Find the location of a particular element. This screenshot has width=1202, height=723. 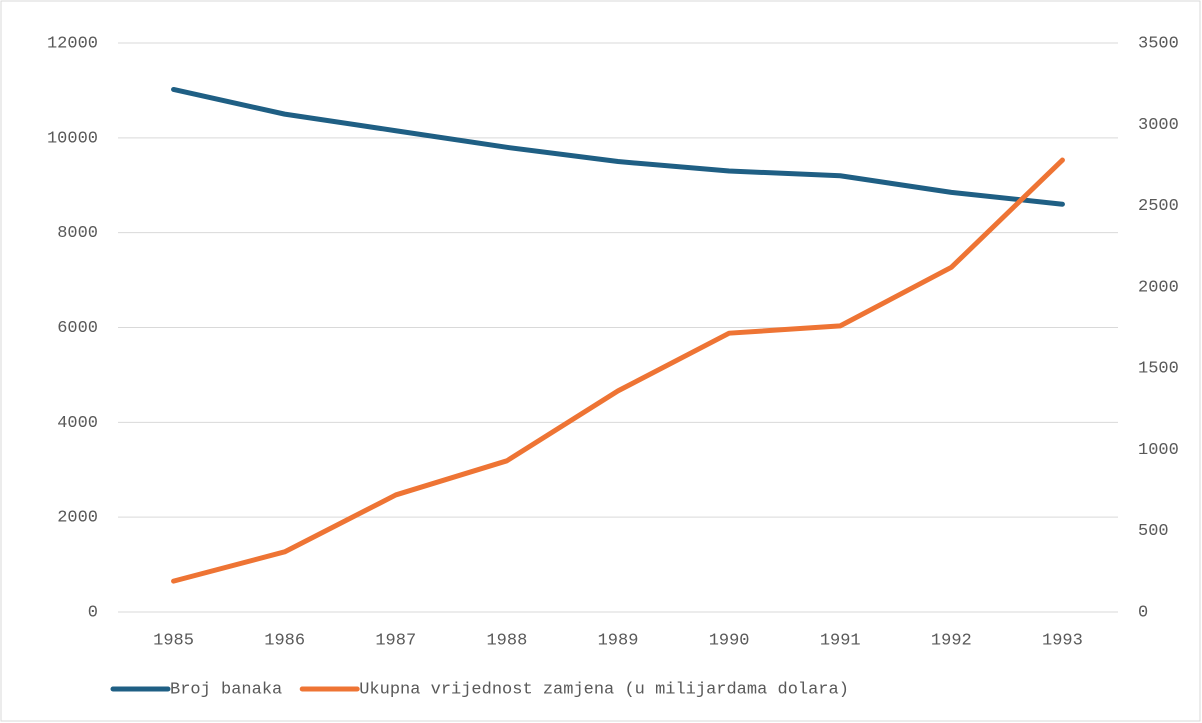

y2-tick-label: 2500 is located at coordinates (1158, 206).